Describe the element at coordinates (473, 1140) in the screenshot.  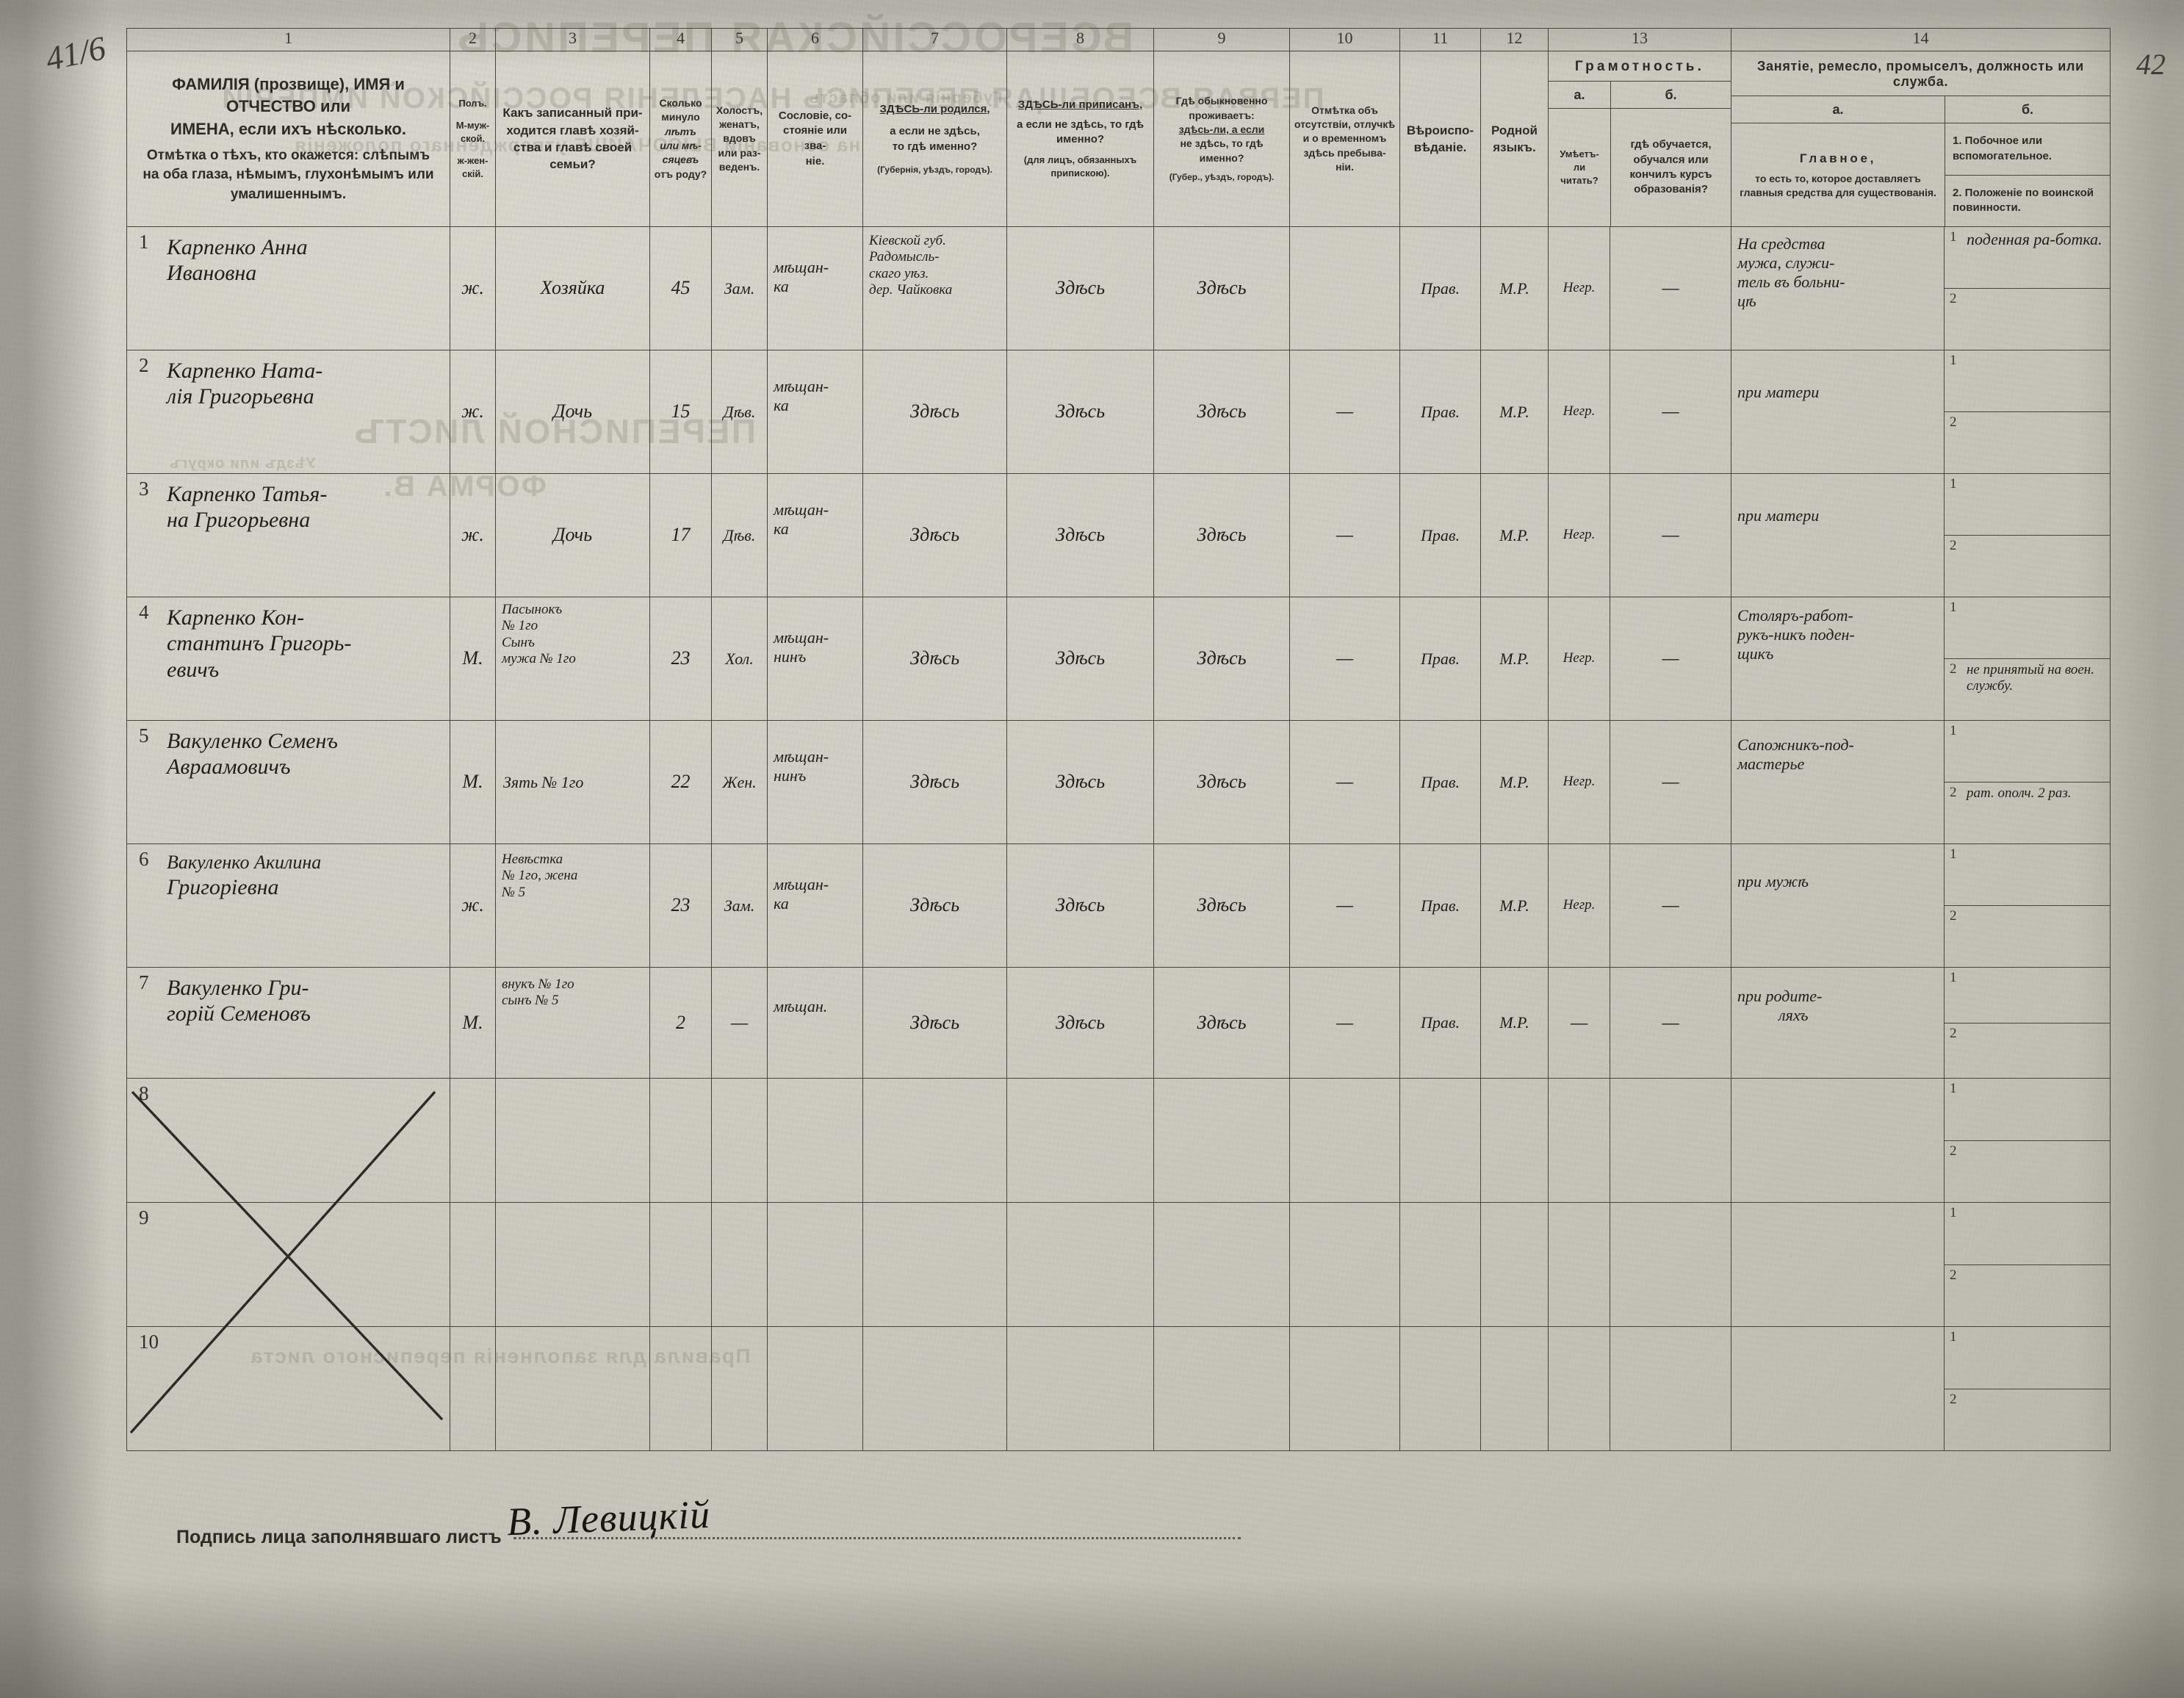
I see `cell-sex` at that location.